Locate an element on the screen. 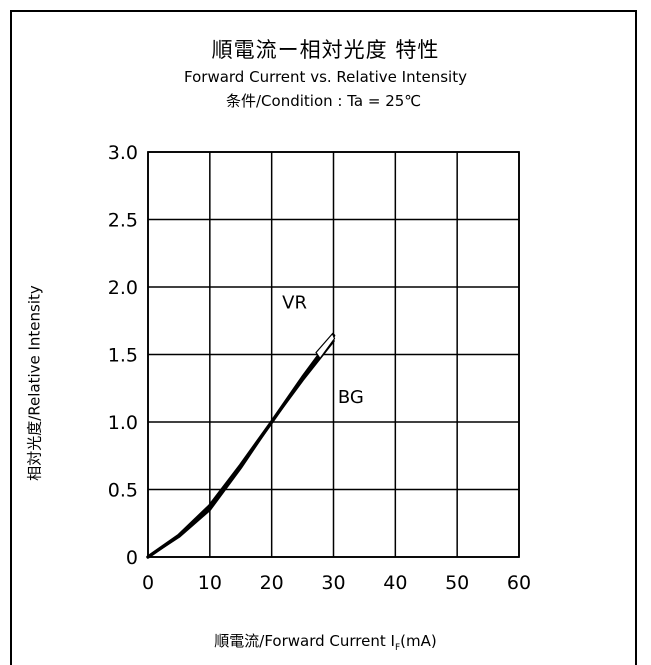 This screenshot has width=651, height=665. x-axis-label-subscript: F is located at coordinates (397, 648).